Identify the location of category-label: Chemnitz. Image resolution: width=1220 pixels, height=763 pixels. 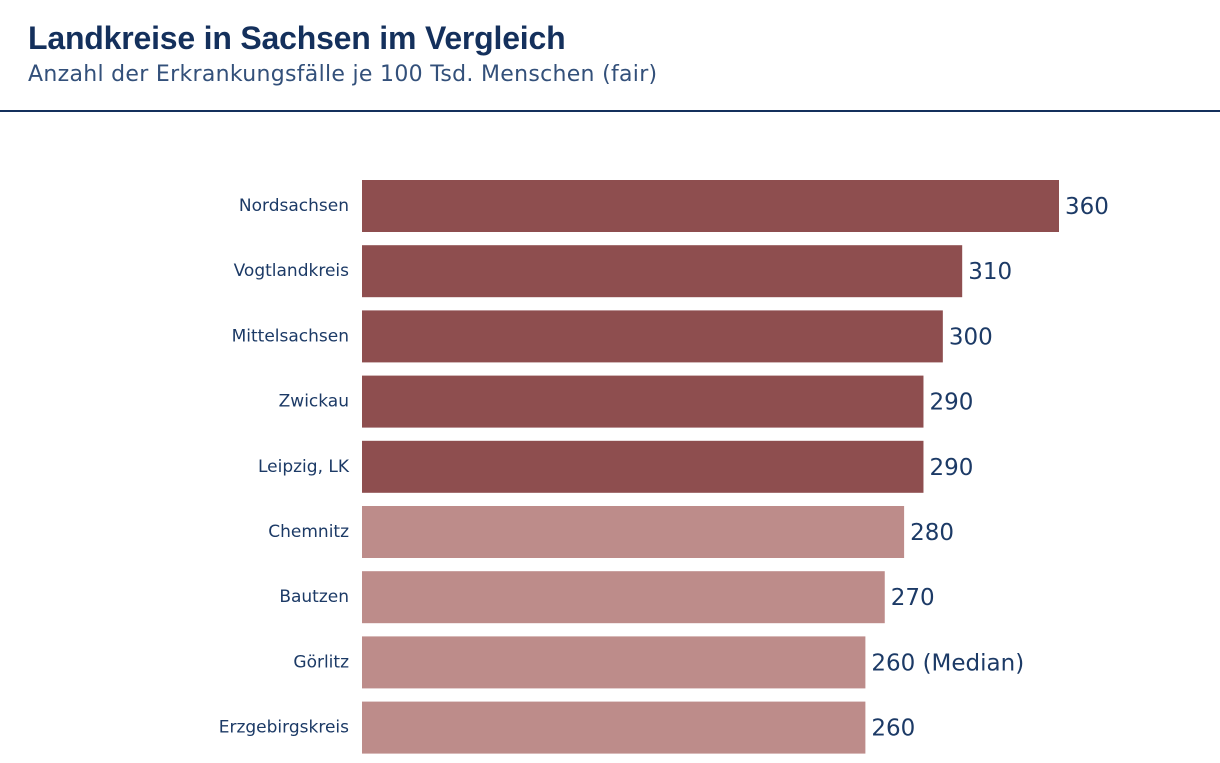
(308, 532).